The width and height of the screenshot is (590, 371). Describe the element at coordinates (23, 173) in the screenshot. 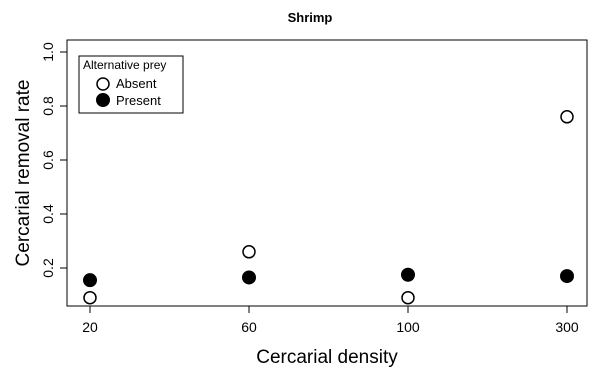

I see `y-axis-label: Cercarial removal rate` at that location.